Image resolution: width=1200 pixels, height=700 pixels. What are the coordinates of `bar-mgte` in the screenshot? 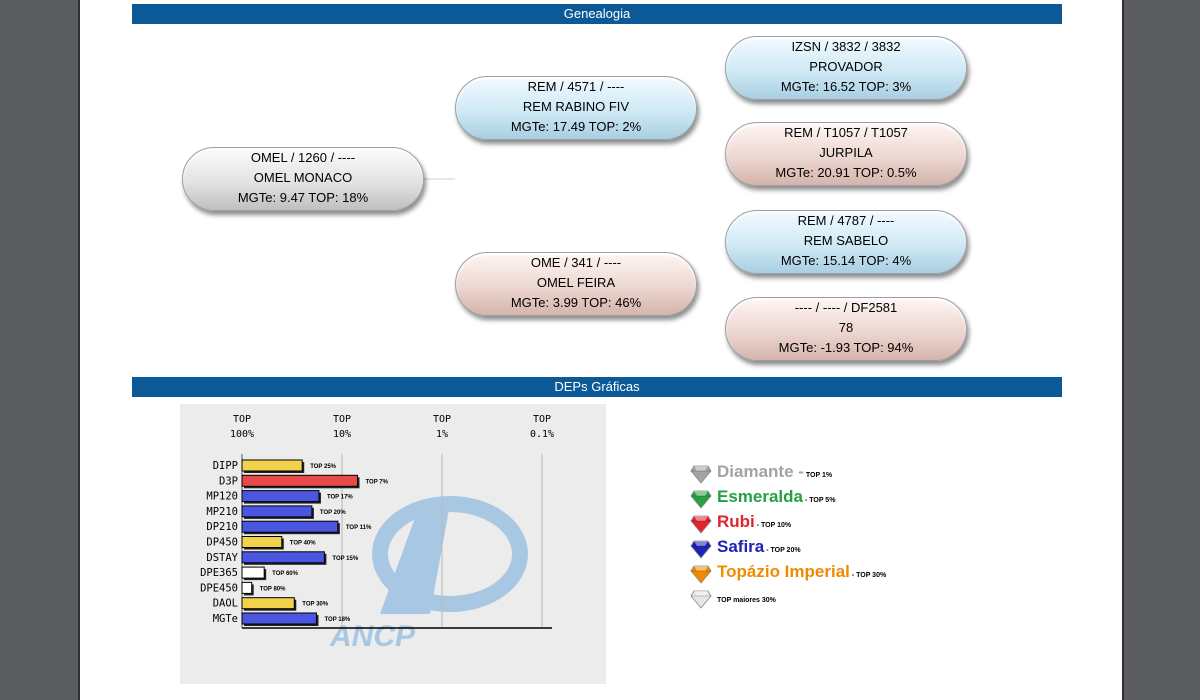 It's located at (279, 618).